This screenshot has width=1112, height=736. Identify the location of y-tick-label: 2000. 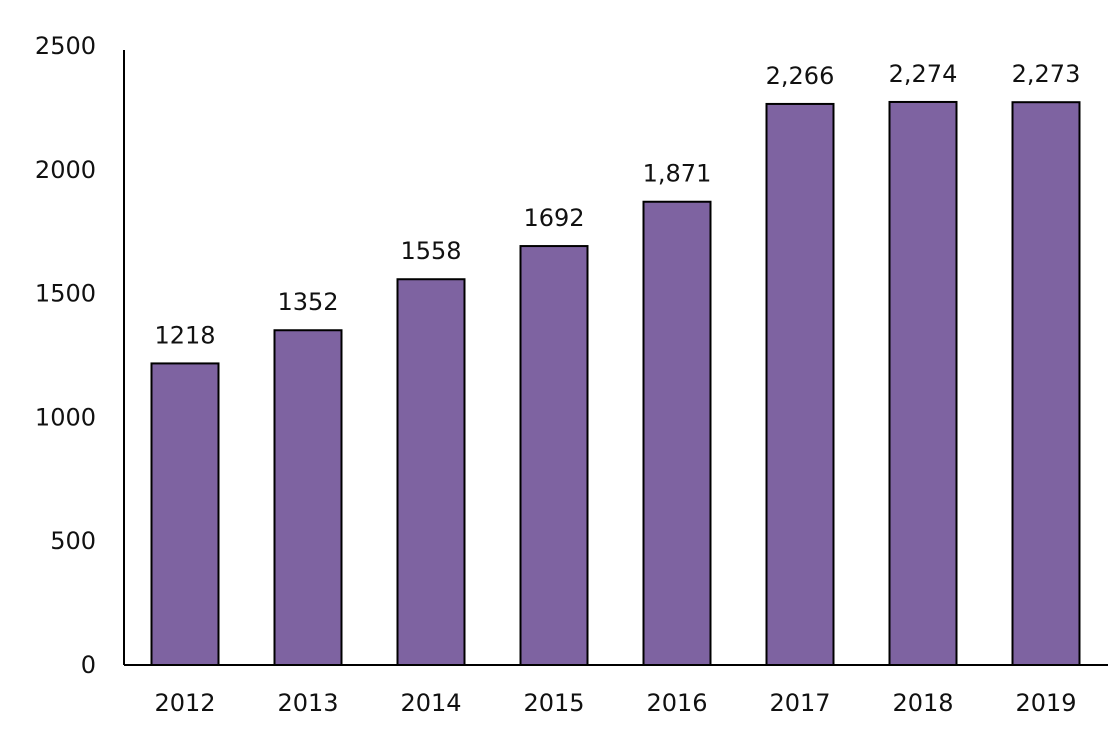
(65, 170).